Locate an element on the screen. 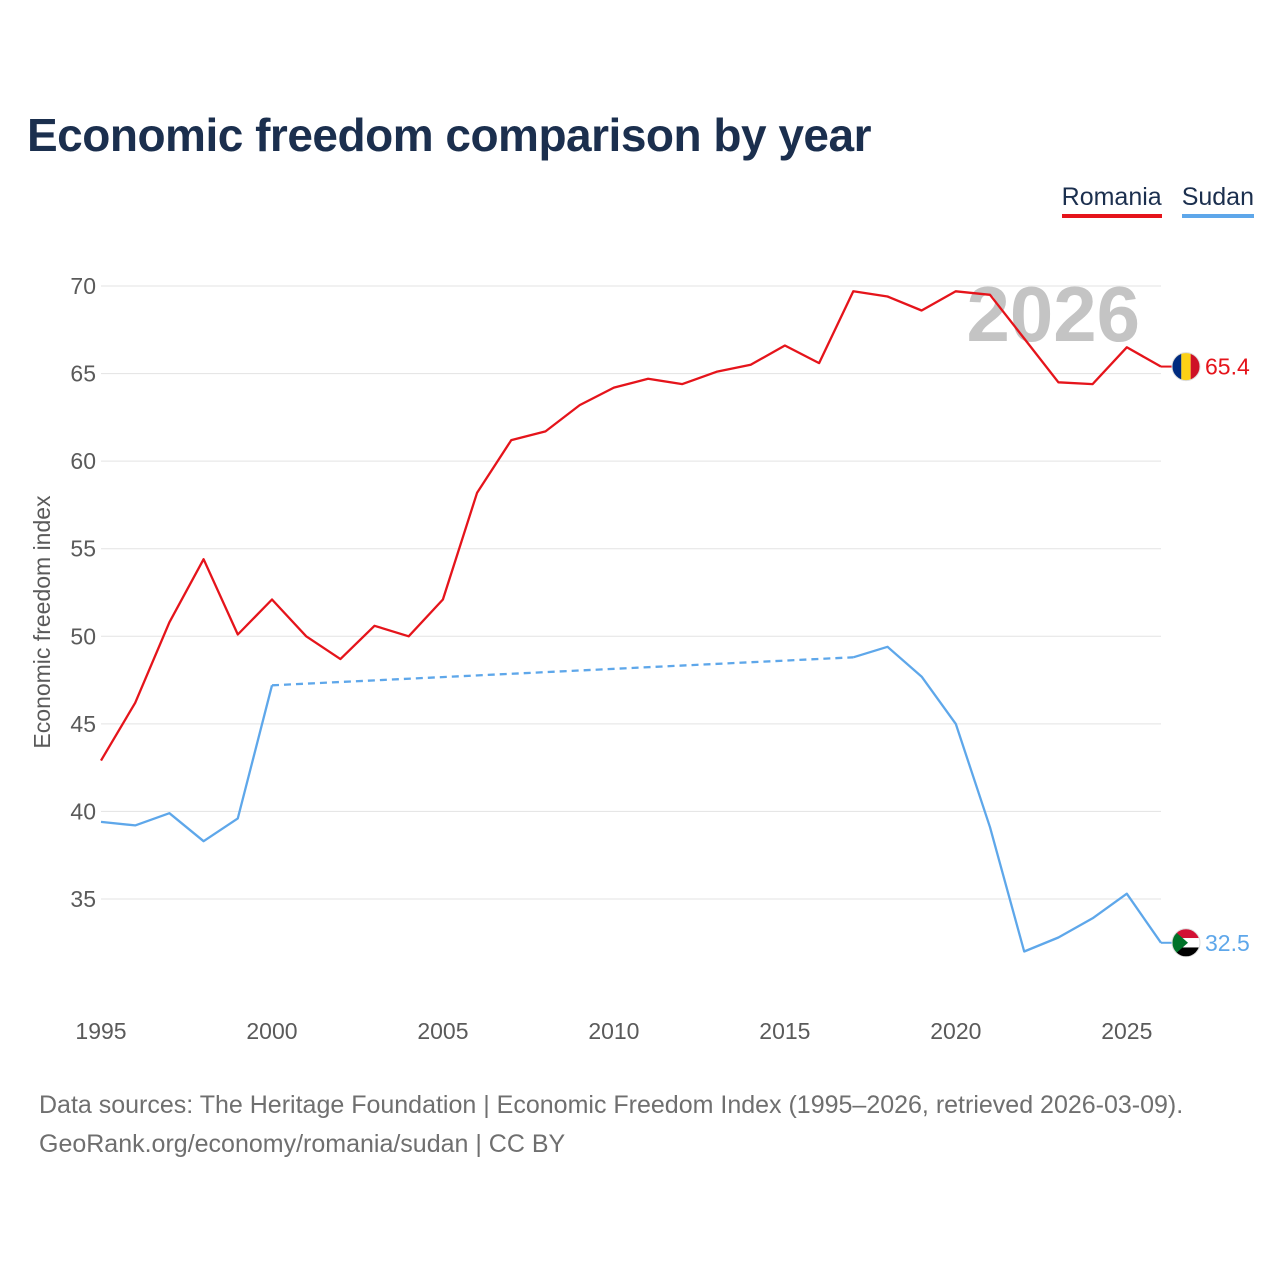  y-tick-label: 70 is located at coordinates (83, 286).